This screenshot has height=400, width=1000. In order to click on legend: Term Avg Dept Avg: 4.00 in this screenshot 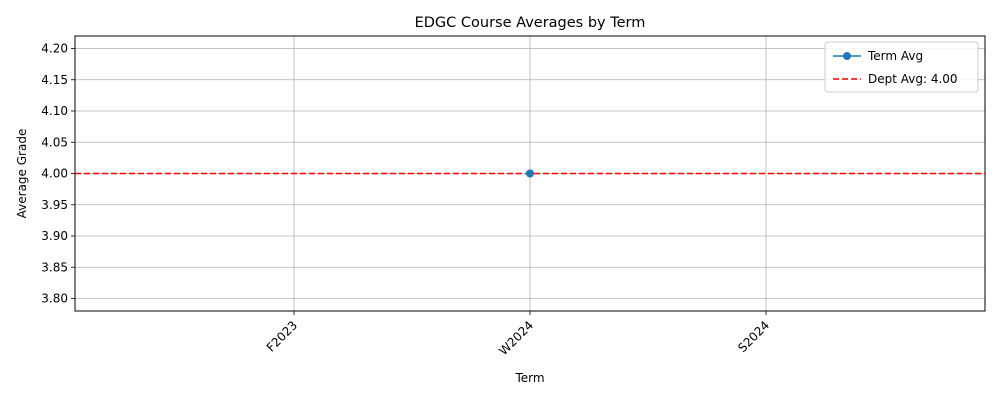, I will do `click(901, 67)`.